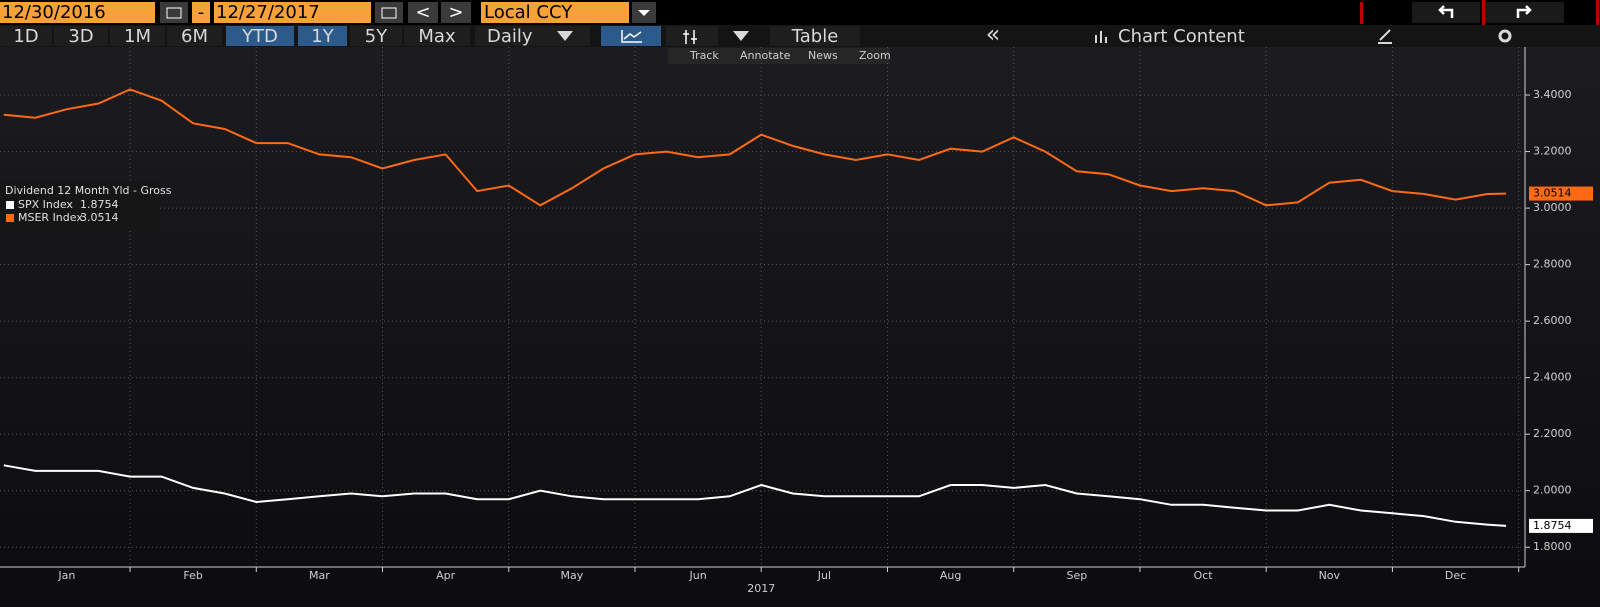 This screenshot has width=1600, height=607. I want to click on currency: Local CCY, so click(528, 12).